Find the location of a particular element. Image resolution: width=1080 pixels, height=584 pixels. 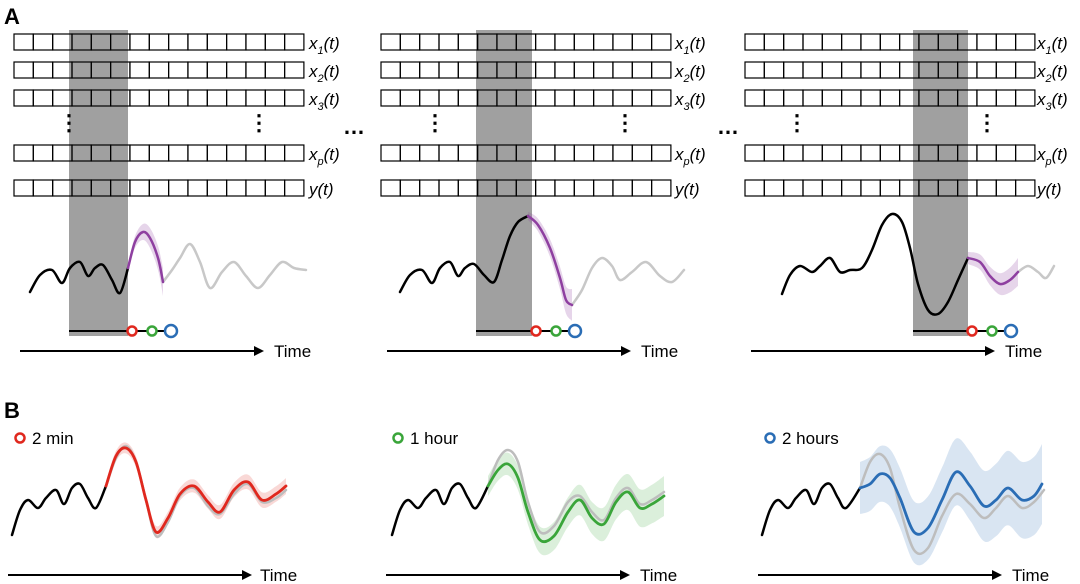

future-signal-line is located at coordinates (628, 281).